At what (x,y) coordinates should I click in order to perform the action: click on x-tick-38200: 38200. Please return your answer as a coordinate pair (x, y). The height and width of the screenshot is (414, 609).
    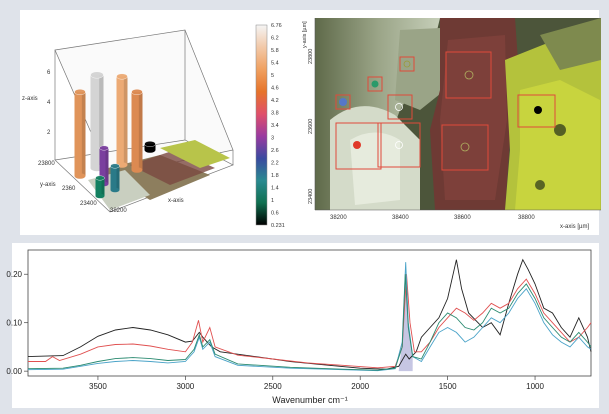
    Looking at the image, I should click on (118, 211).